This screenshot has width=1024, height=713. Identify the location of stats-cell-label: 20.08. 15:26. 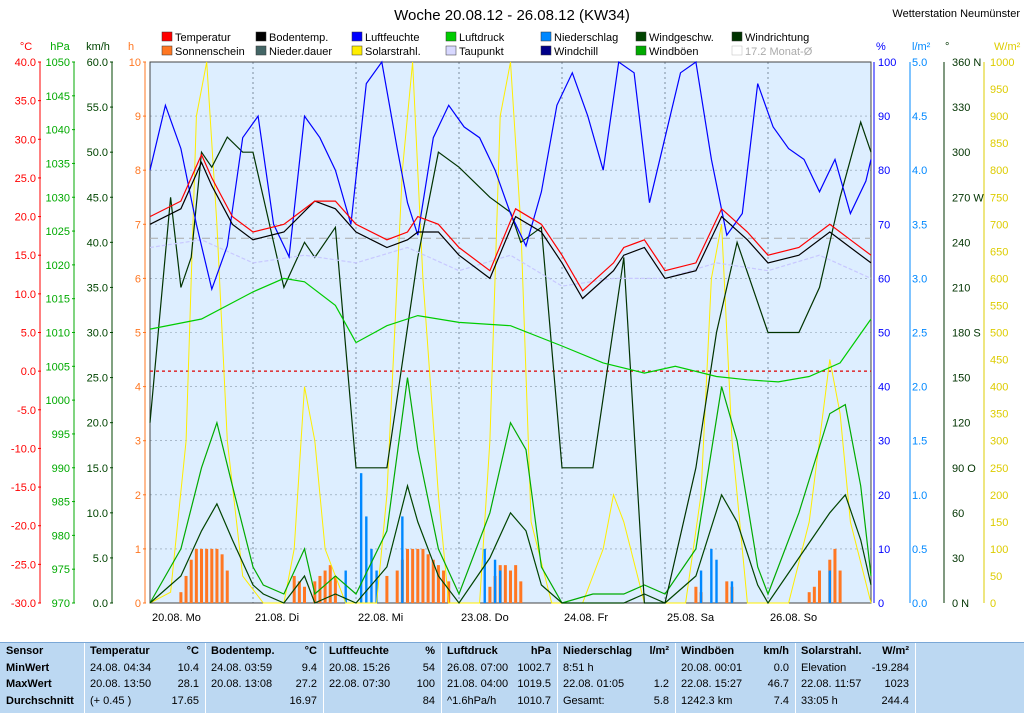
(360, 667).